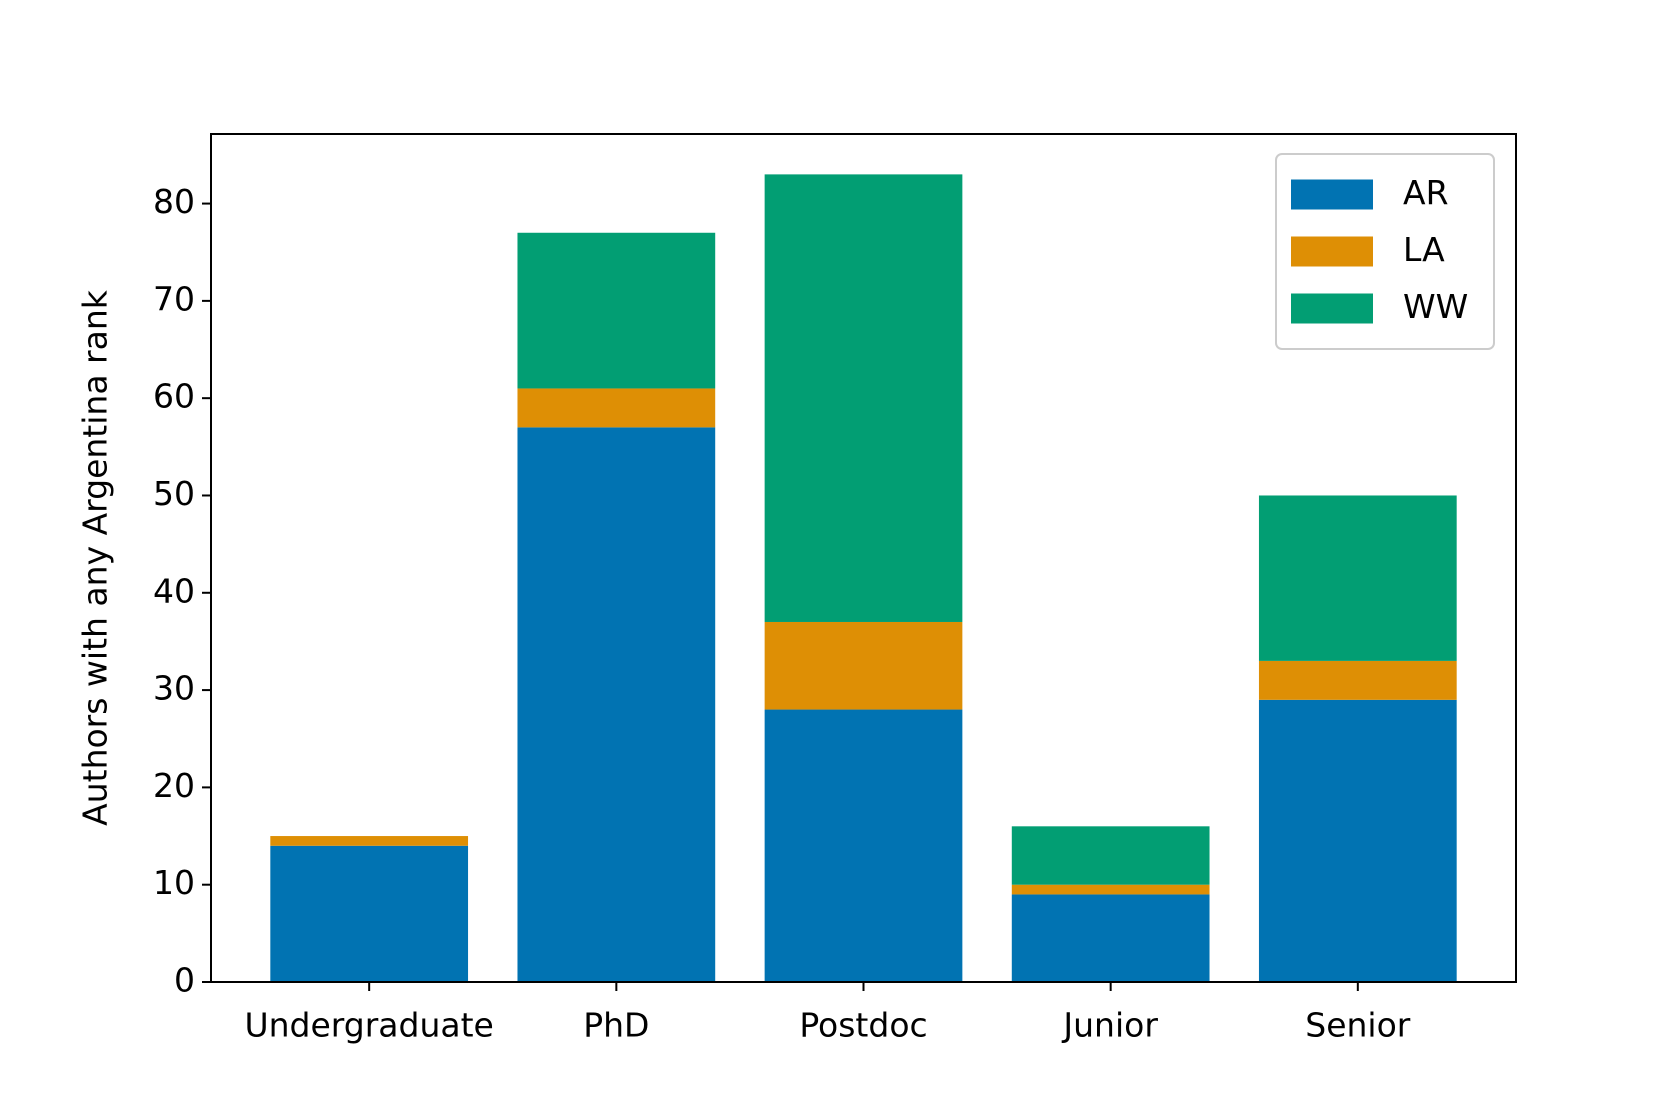 The image size is (1661, 1107). What do you see at coordinates (174, 298) in the screenshot?
I see `y-tick-label: 70` at bounding box center [174, 298].